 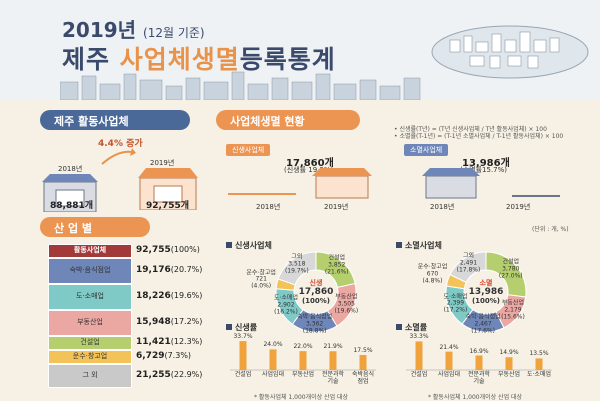 What do you see at coordinates (336, 265) in the screenshot?
I see `pie-slice-label: 건설업 3,852 (21.6%)` at bounding box center [336, 265].